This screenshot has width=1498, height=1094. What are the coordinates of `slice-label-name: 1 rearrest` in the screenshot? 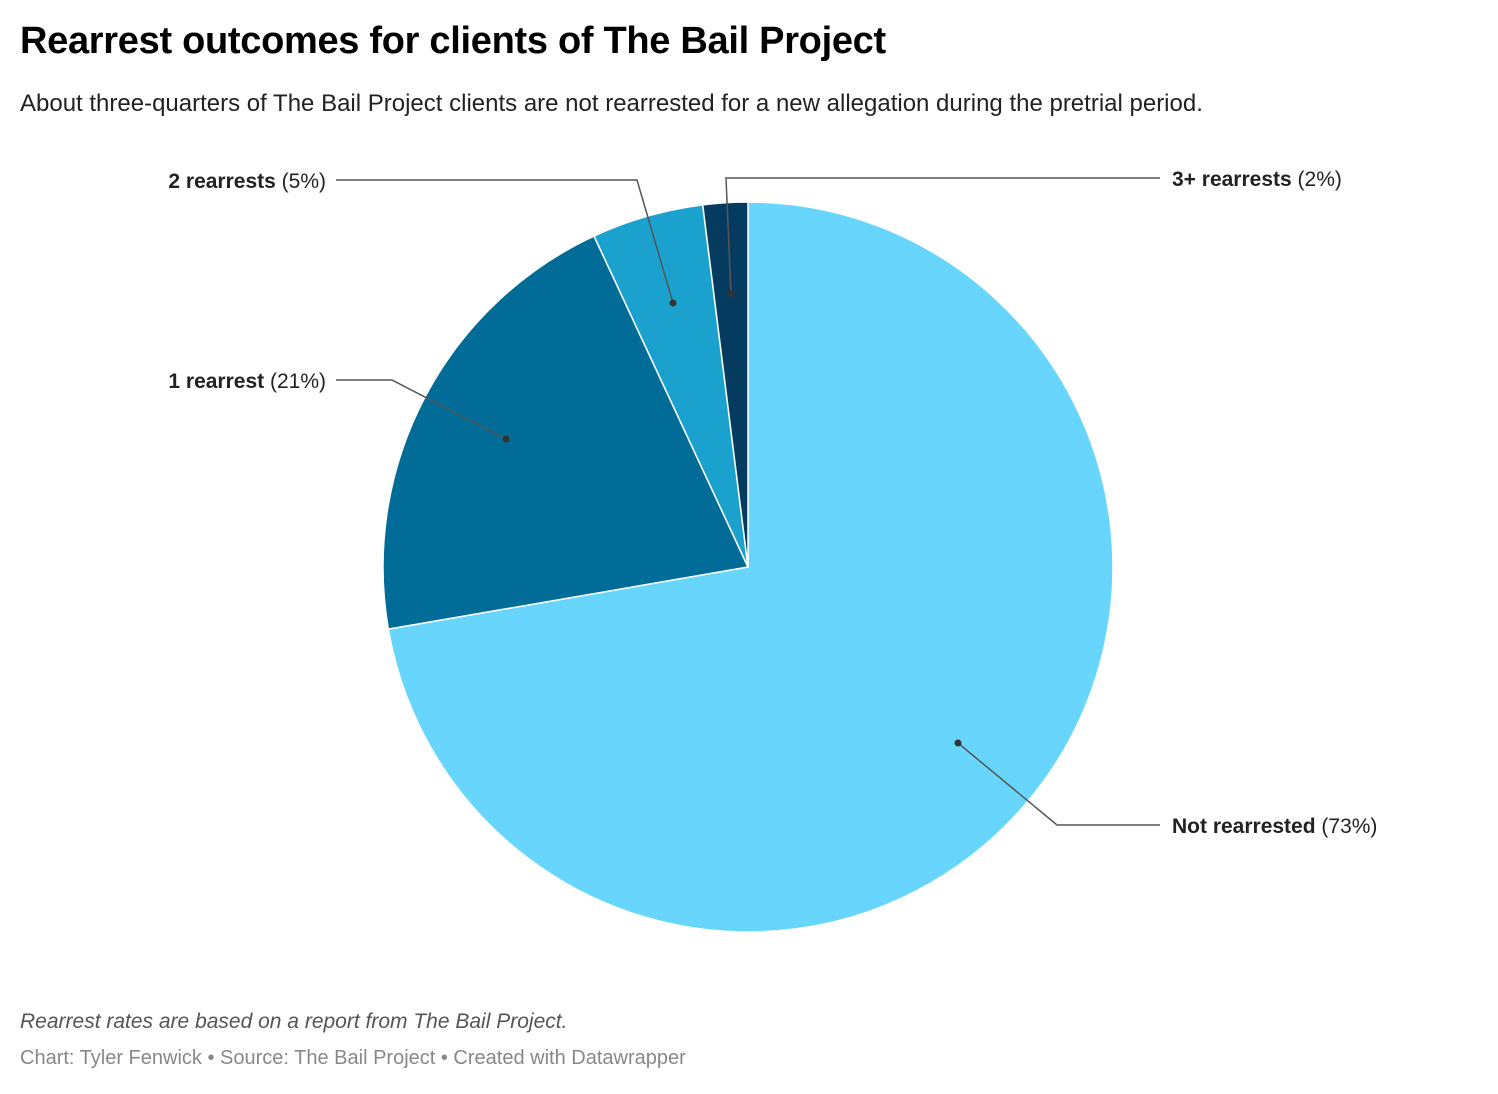 It's located at (216, 381).